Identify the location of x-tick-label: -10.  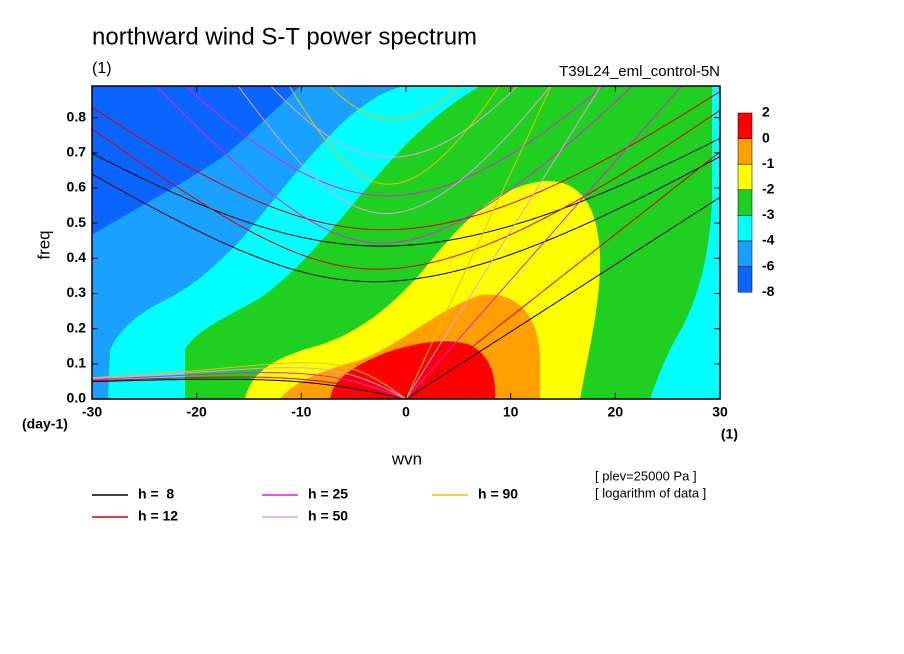
(301, 412).